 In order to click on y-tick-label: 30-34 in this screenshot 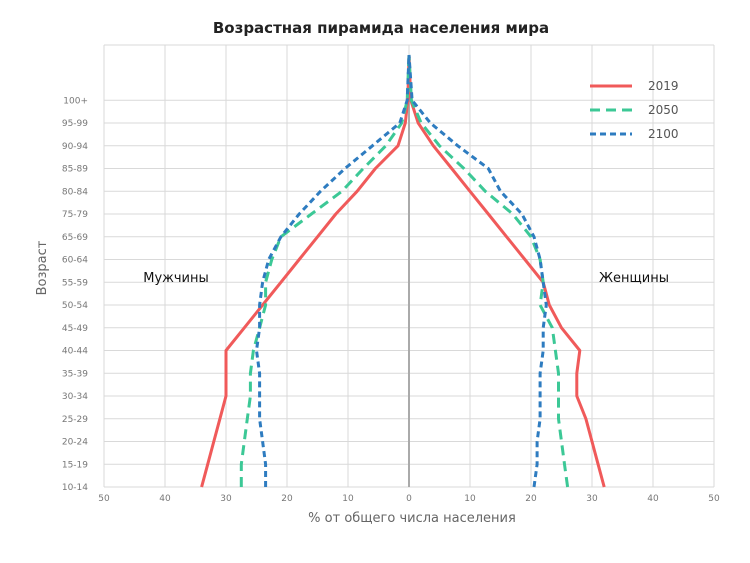, I will do `click(75, 397)`.